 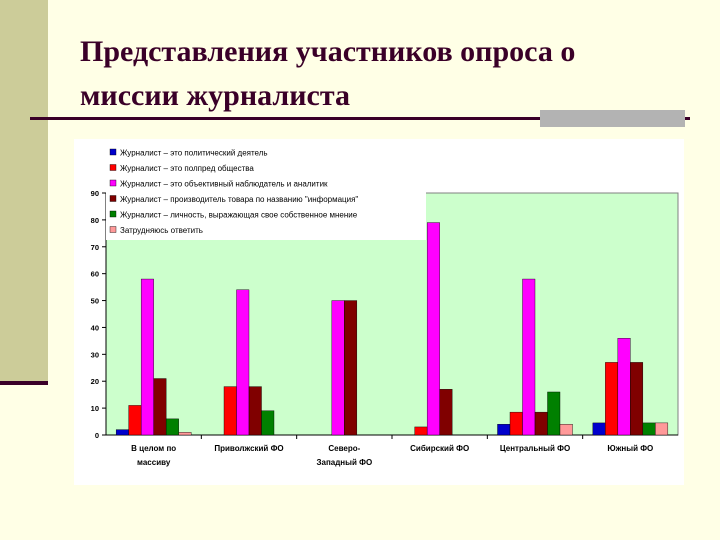 What do you see at coordinates (153, 448) in the screenshot?
I see `x-category-label: В целом по` at bounding box center [153, 448].